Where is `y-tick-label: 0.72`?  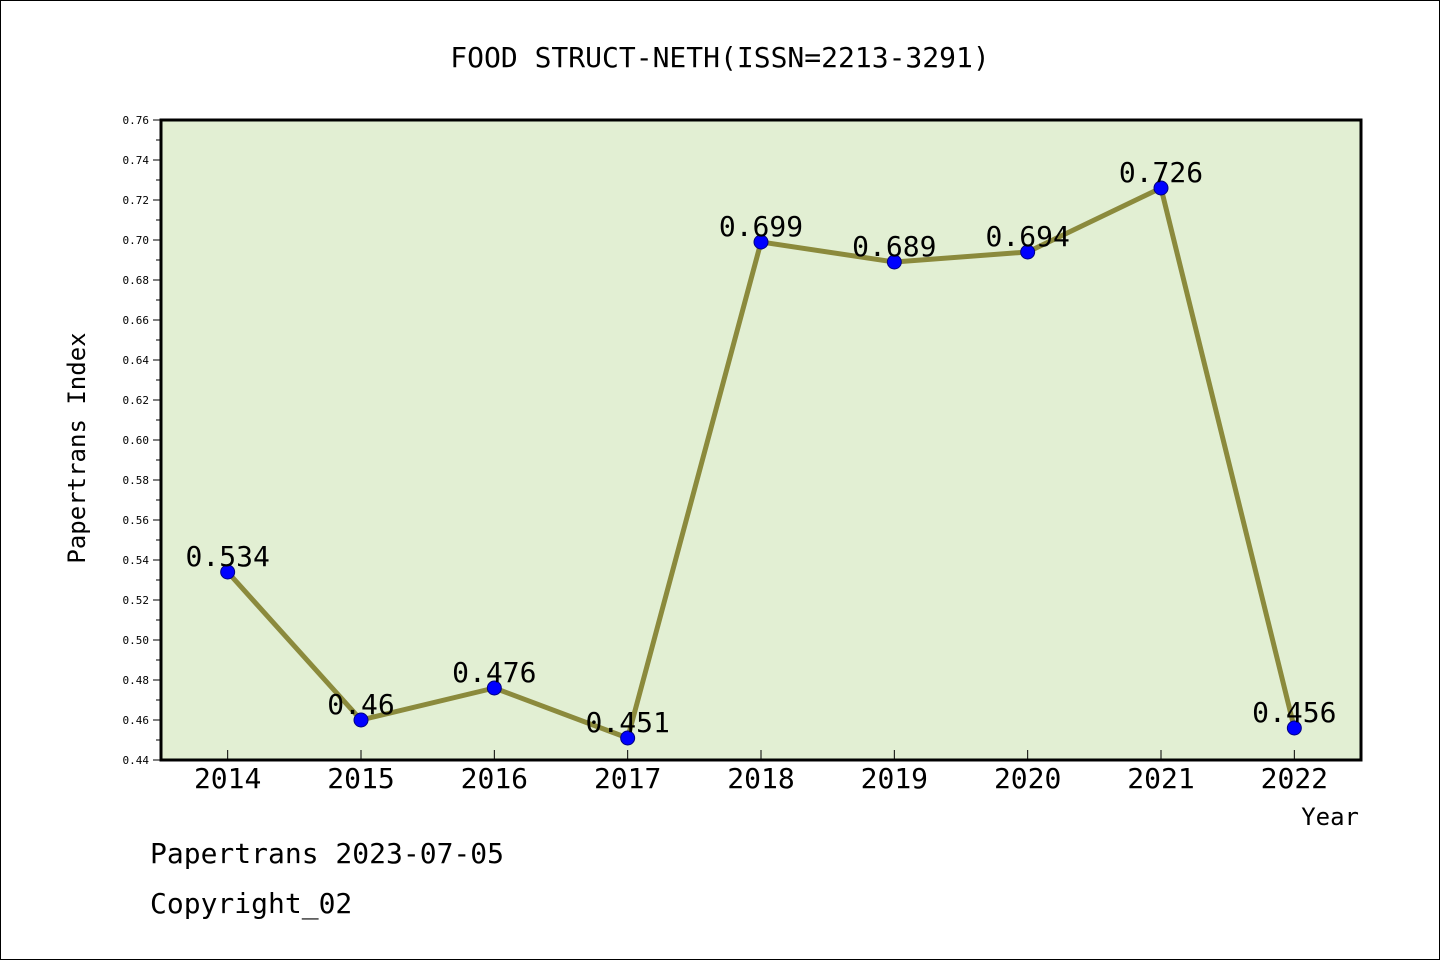 y-tick-label: 0.72 is located at coordinates (136, 200).